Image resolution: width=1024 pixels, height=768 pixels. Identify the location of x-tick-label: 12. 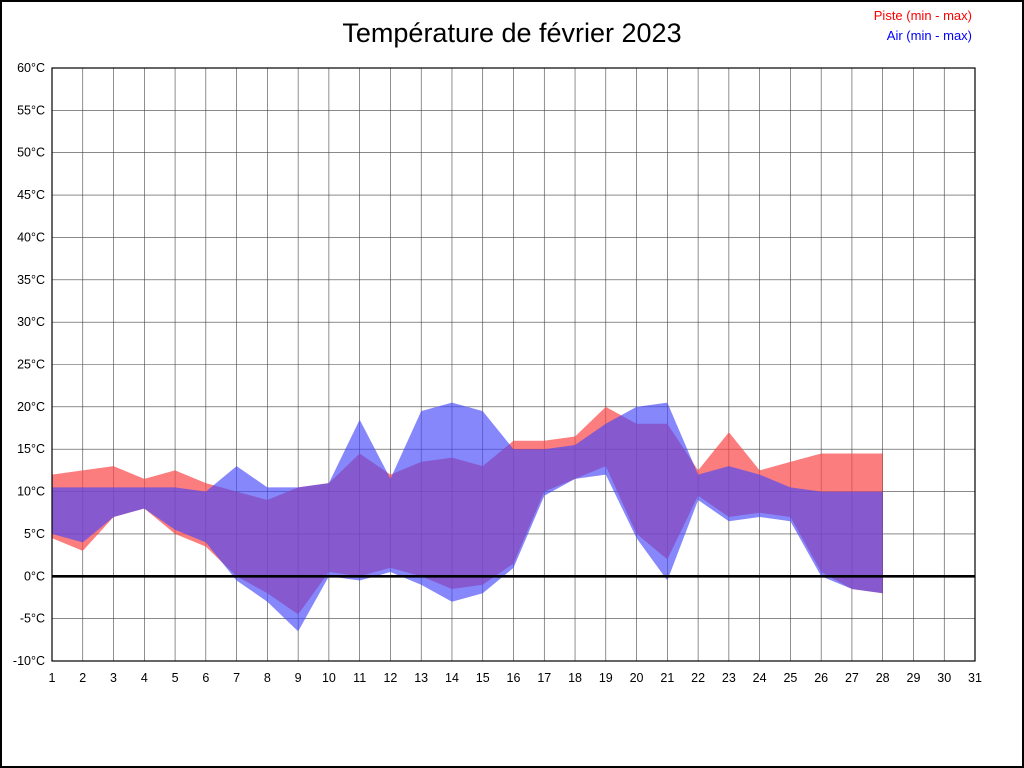
(390, 678).